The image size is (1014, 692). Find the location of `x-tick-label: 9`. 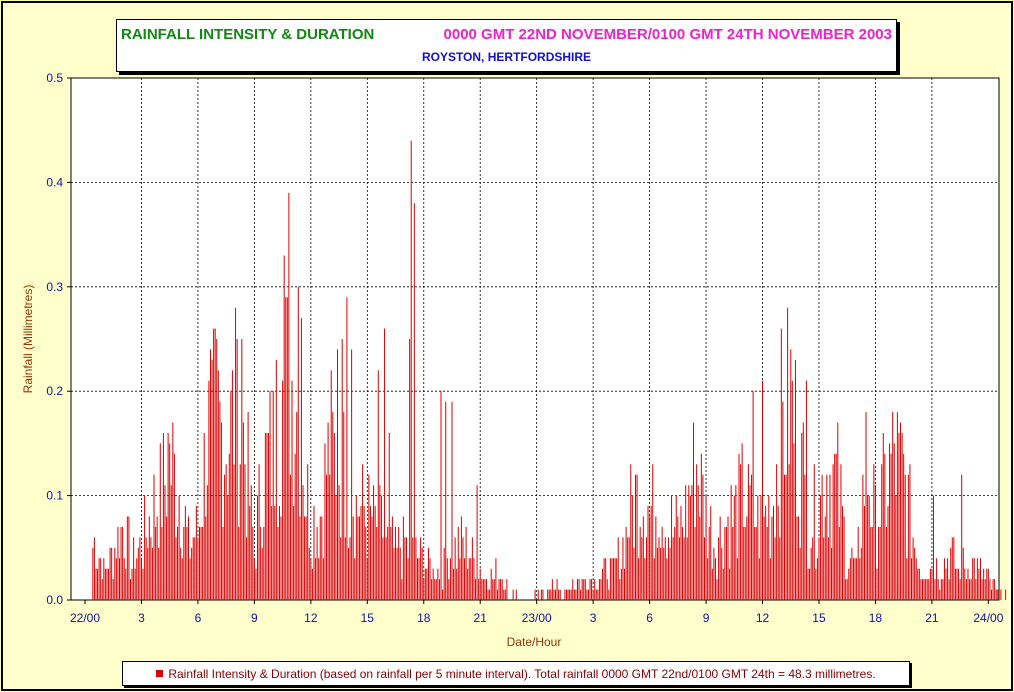

x-tick-label: 9 is located at coordinates (706, 618).